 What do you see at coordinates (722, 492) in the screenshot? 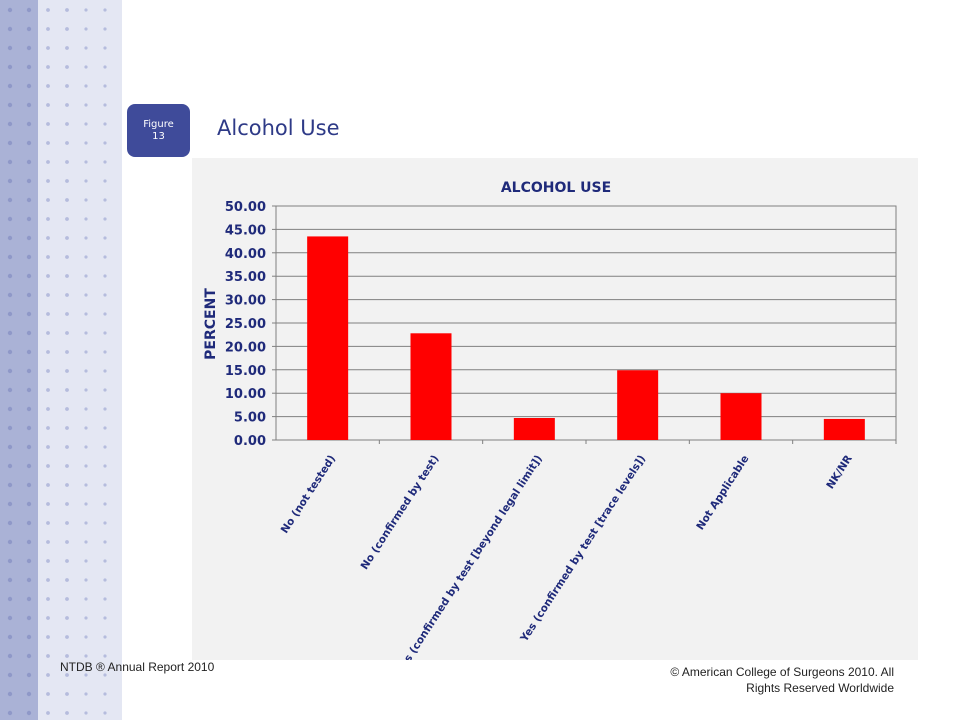
I see `x-tick-label: Not Applicable` at bounding box center [722, 492].